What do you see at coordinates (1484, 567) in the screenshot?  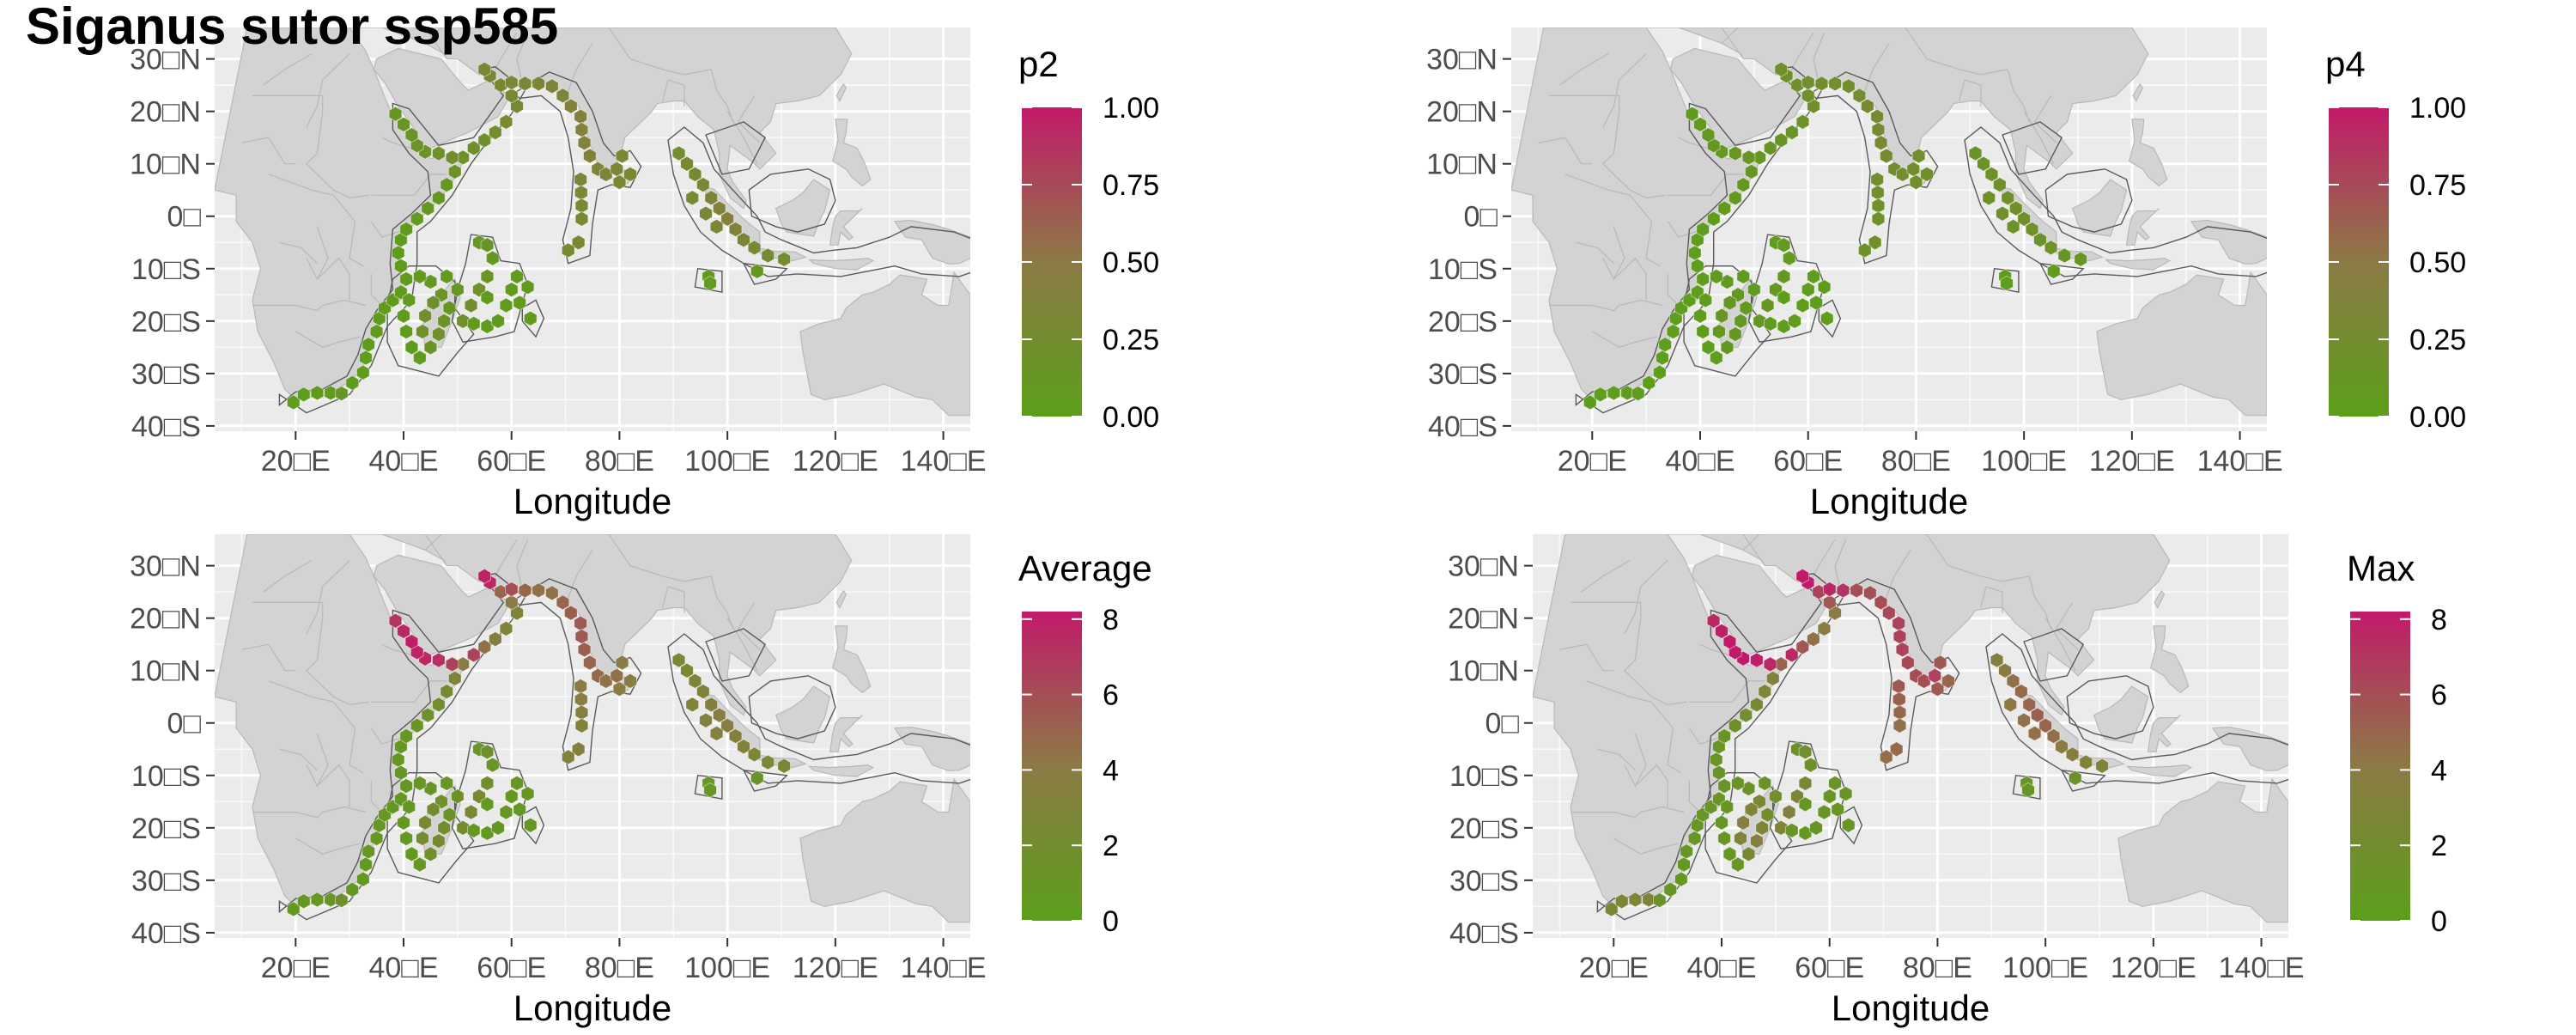 I see `y-tick-label: 30□N` at bounding box center [1484, 567].